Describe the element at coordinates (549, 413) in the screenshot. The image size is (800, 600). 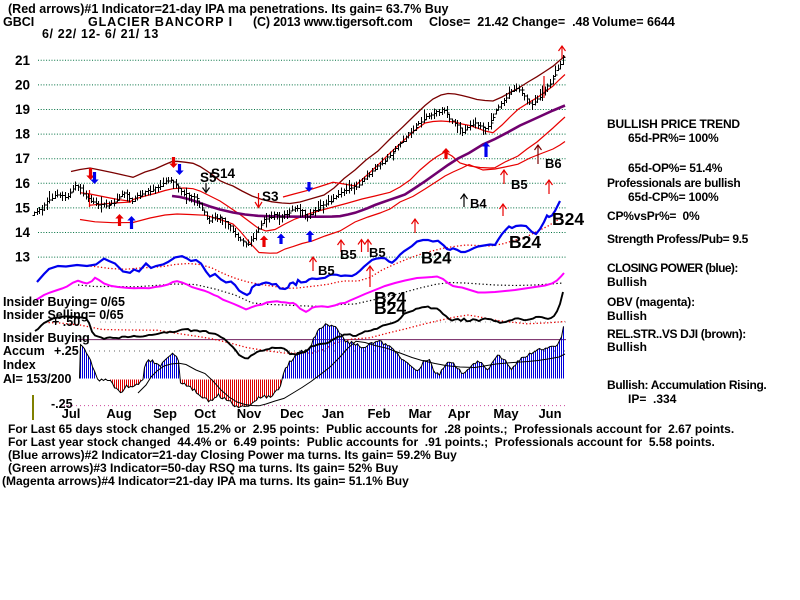
I see `svg-text: Jun` at that location.